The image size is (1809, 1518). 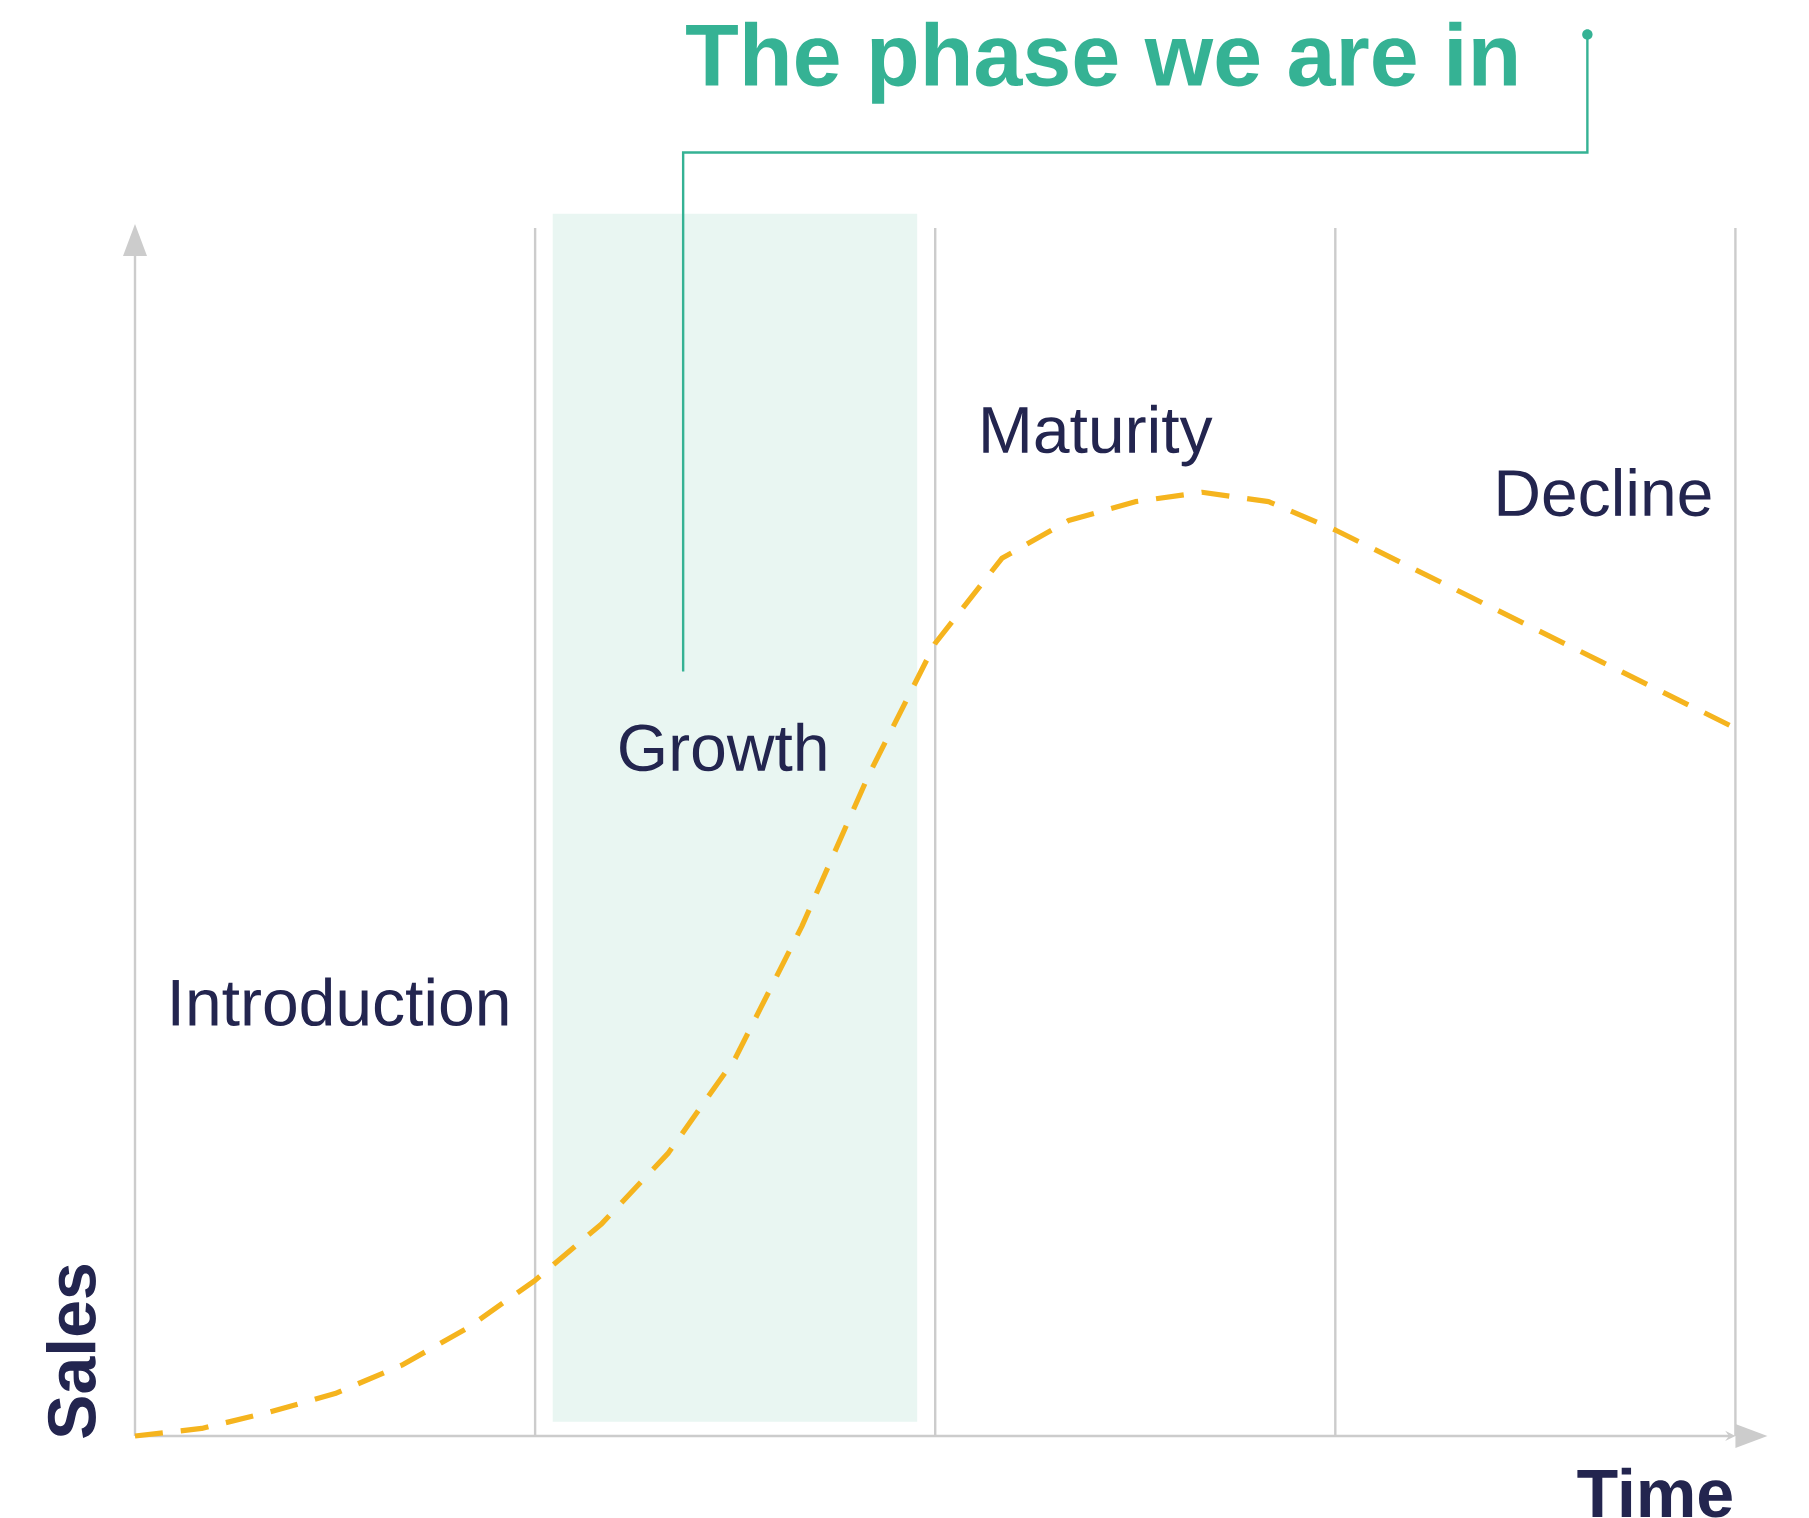 I want to click on chart-title: The phase we are in, so click(x=1101, y=62).